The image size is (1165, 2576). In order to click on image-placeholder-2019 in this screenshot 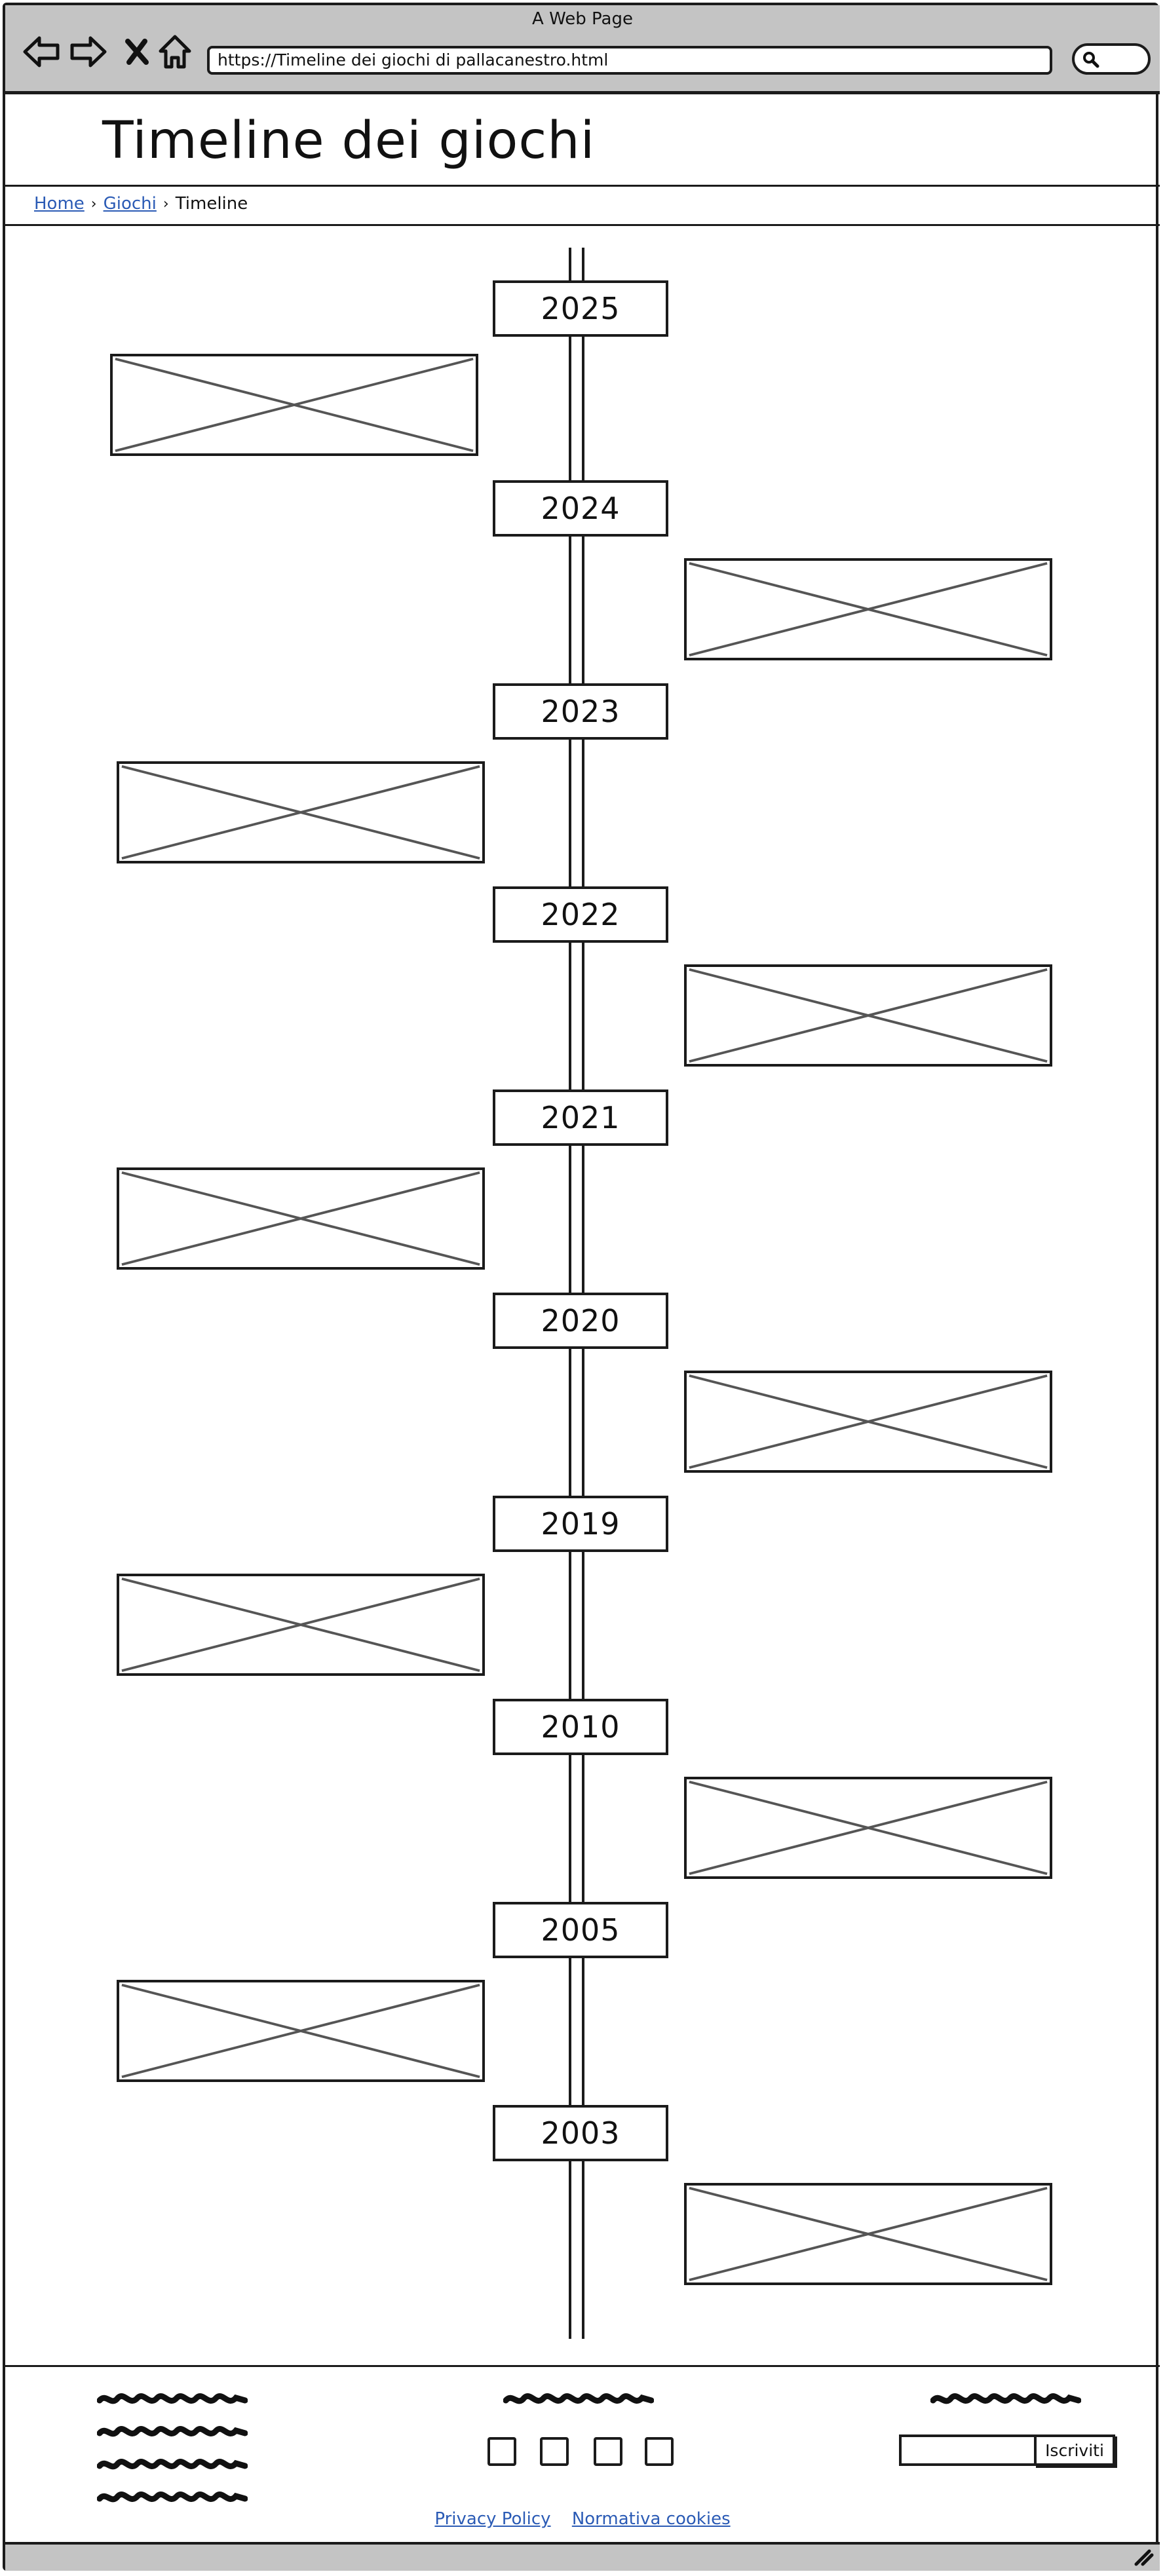, I will do `click(301, 1625)`.